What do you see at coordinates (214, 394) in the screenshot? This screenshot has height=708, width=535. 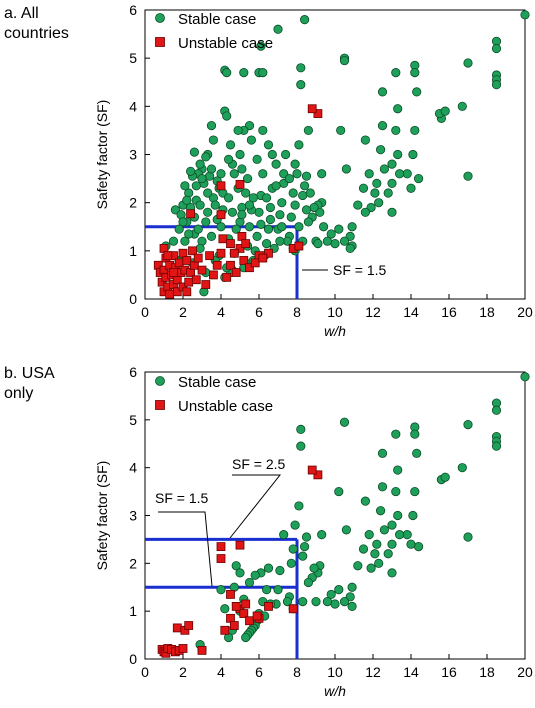 I see `legend: Stable case Unstable case` at bounding box center [214, 394].